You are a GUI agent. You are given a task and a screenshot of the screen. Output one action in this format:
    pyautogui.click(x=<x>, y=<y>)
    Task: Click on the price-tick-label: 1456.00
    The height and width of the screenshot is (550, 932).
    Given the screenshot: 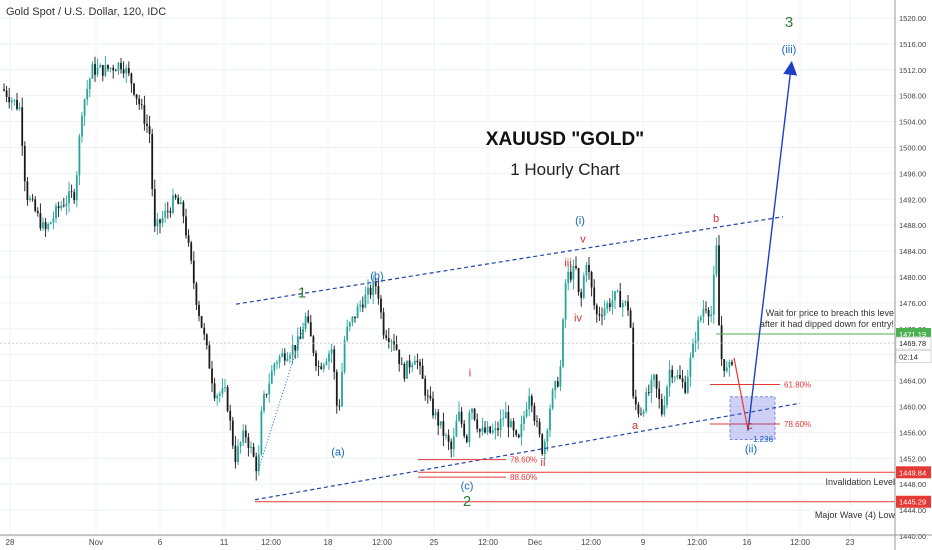 What is the action you would take?
    pyautogui.click(x=912, y=432)
    